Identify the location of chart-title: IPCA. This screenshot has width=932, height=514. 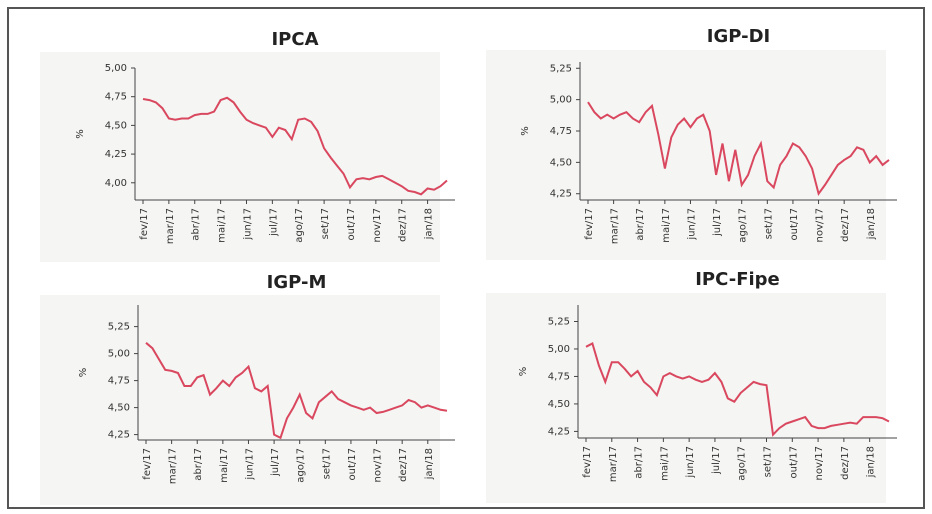
(294, 39).